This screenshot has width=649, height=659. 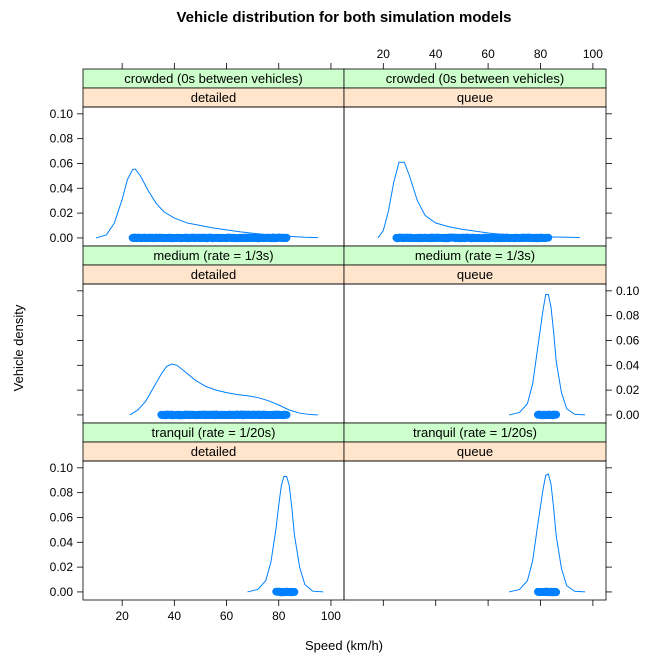 I want to click on panel-0: crowded (0s between vehicles) detailed, so click(x=213, y=157).